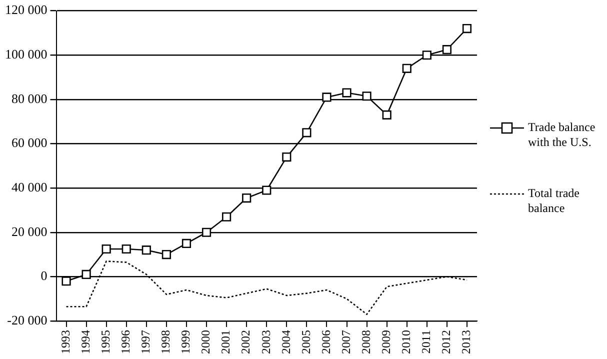 The height and width of the screenshot is (359, 607). Describe the element at coordinates (105, 342) in the screenshot. I see `x-tick-label: 1995` at that location.